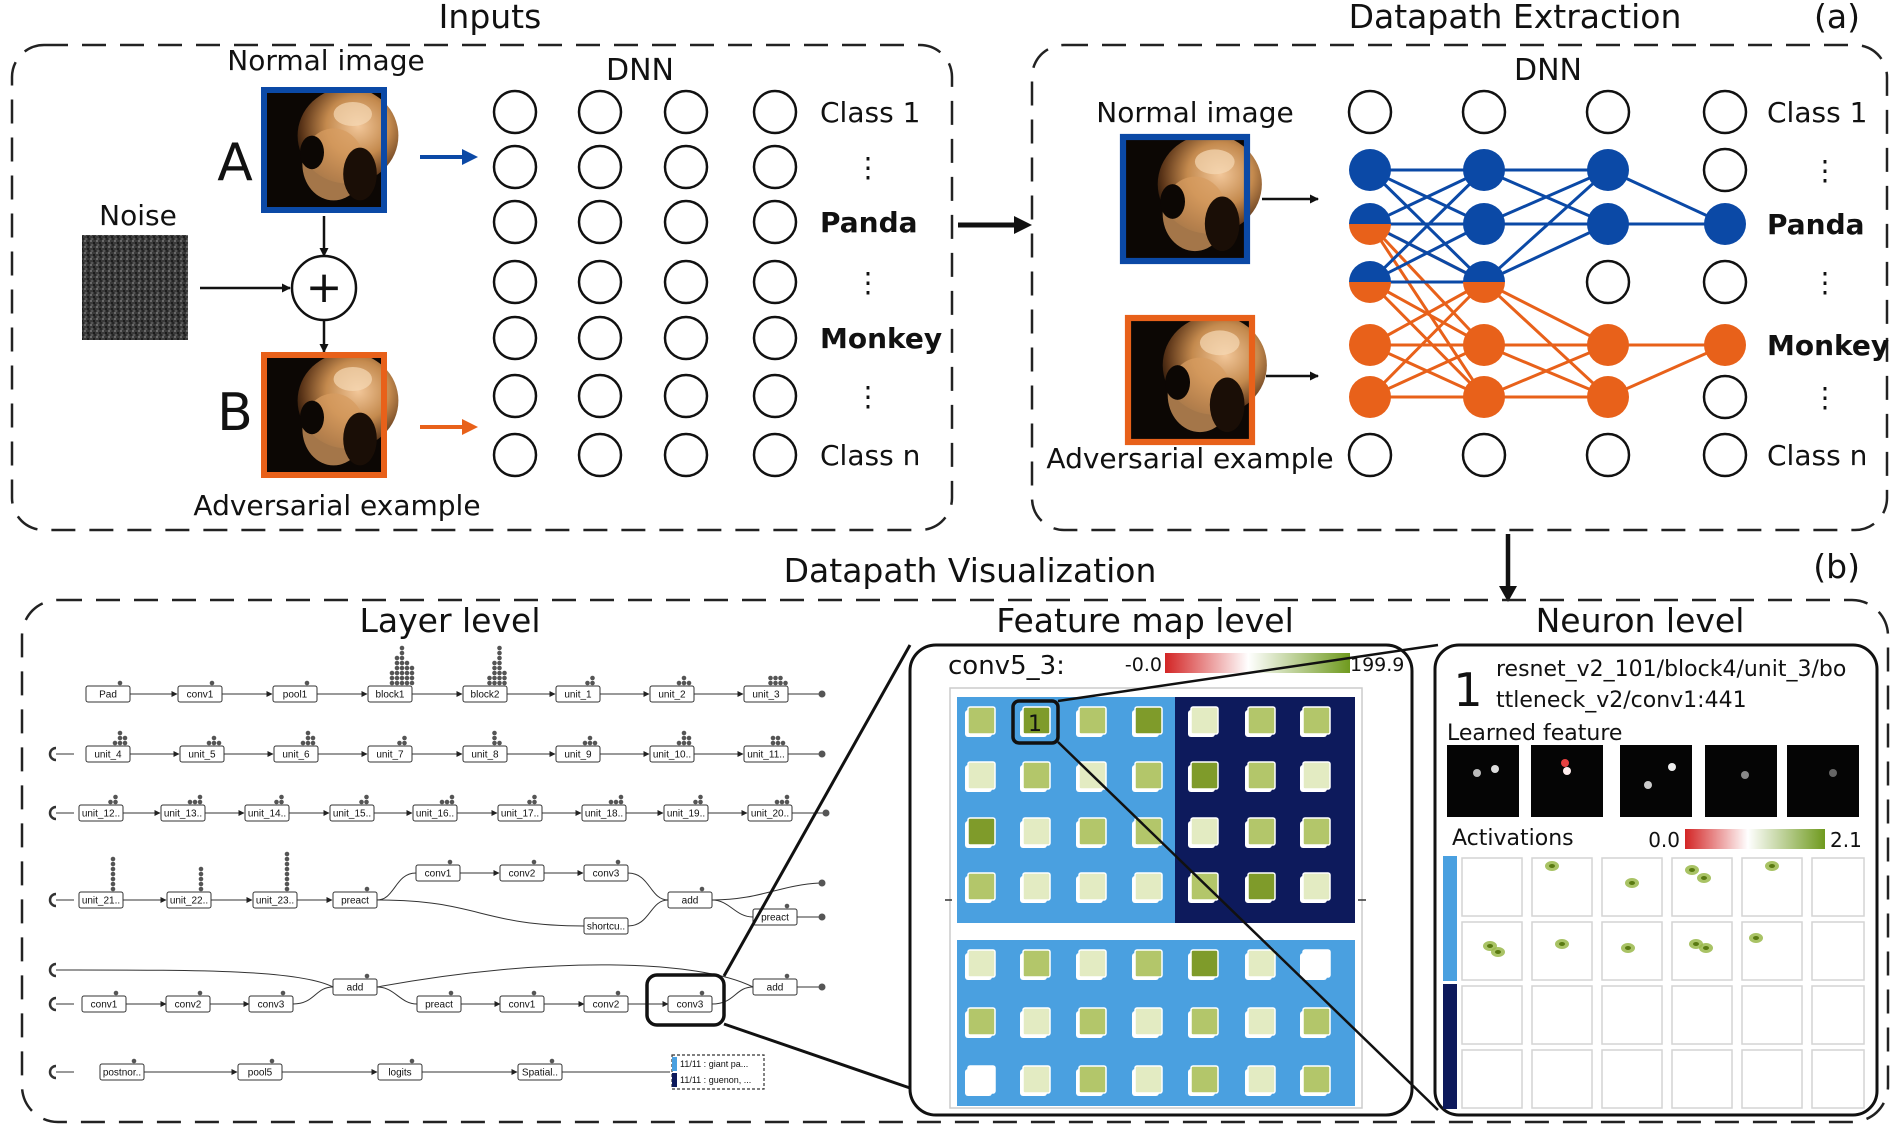 The image size is (1899, 1128). What do you see at coordinates (515, 112) in the screenshot?
I see `neuron-l1-n1` at bounding box center [515, 112].